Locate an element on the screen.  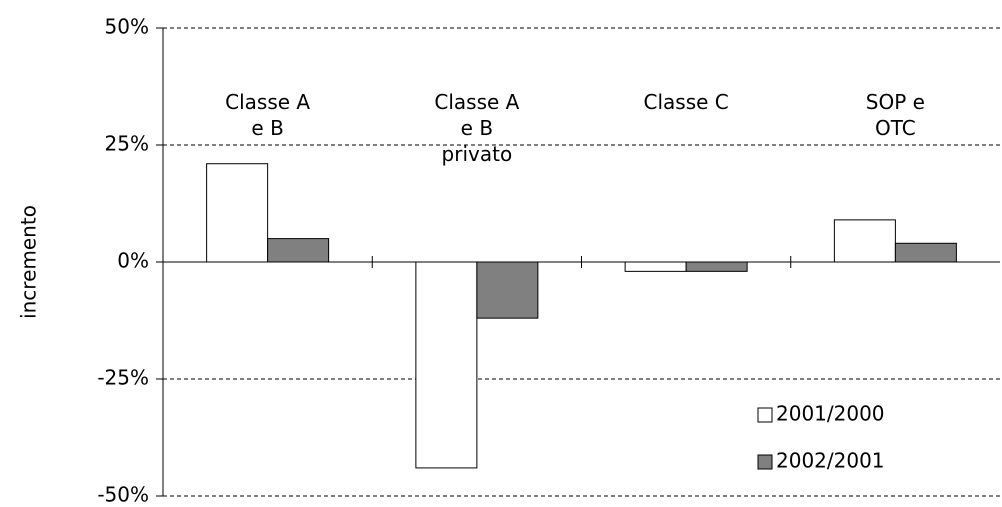
category-label: SOP e OTC is located at coordinates (895, 115).